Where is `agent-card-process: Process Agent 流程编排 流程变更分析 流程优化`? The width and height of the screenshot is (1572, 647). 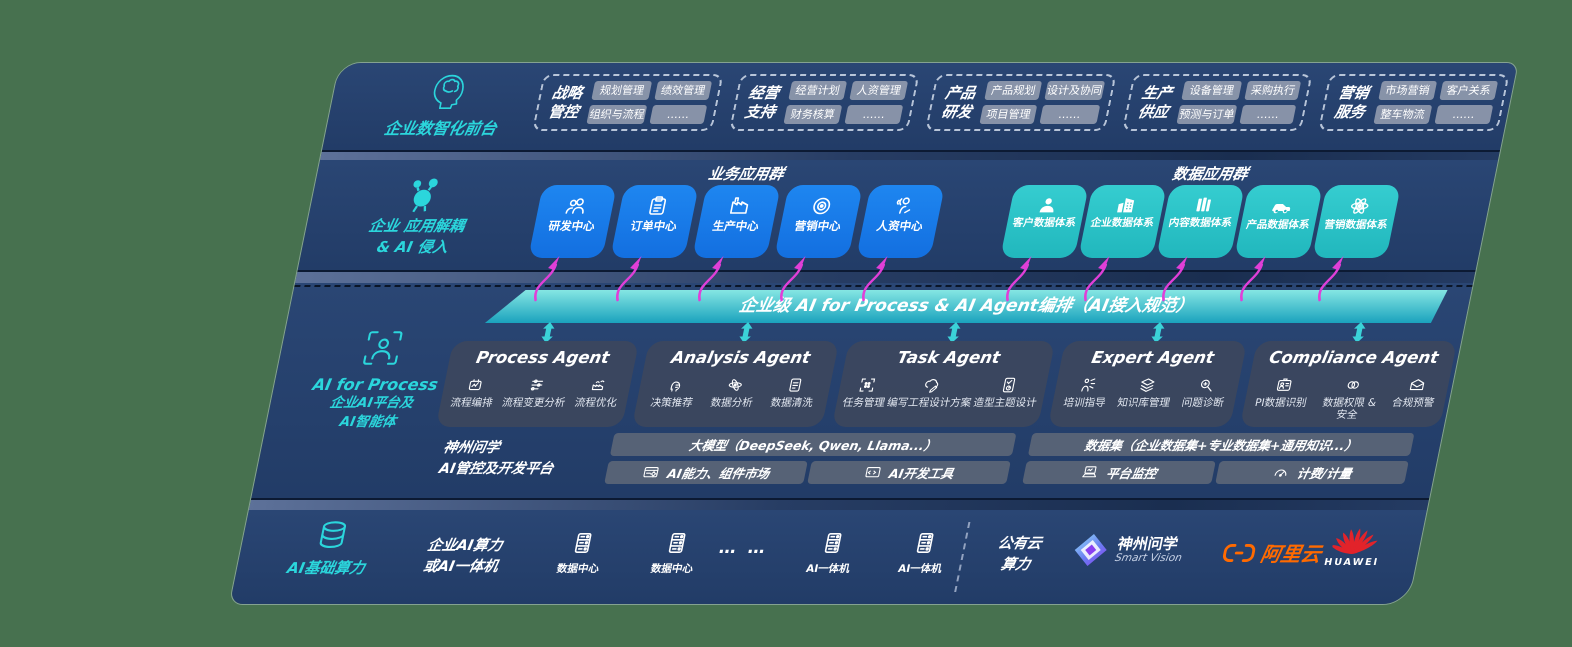
agent-card-process: Process Agent 流程编排 流程变更分析 流程优化 is located at coordinates (537, 384).